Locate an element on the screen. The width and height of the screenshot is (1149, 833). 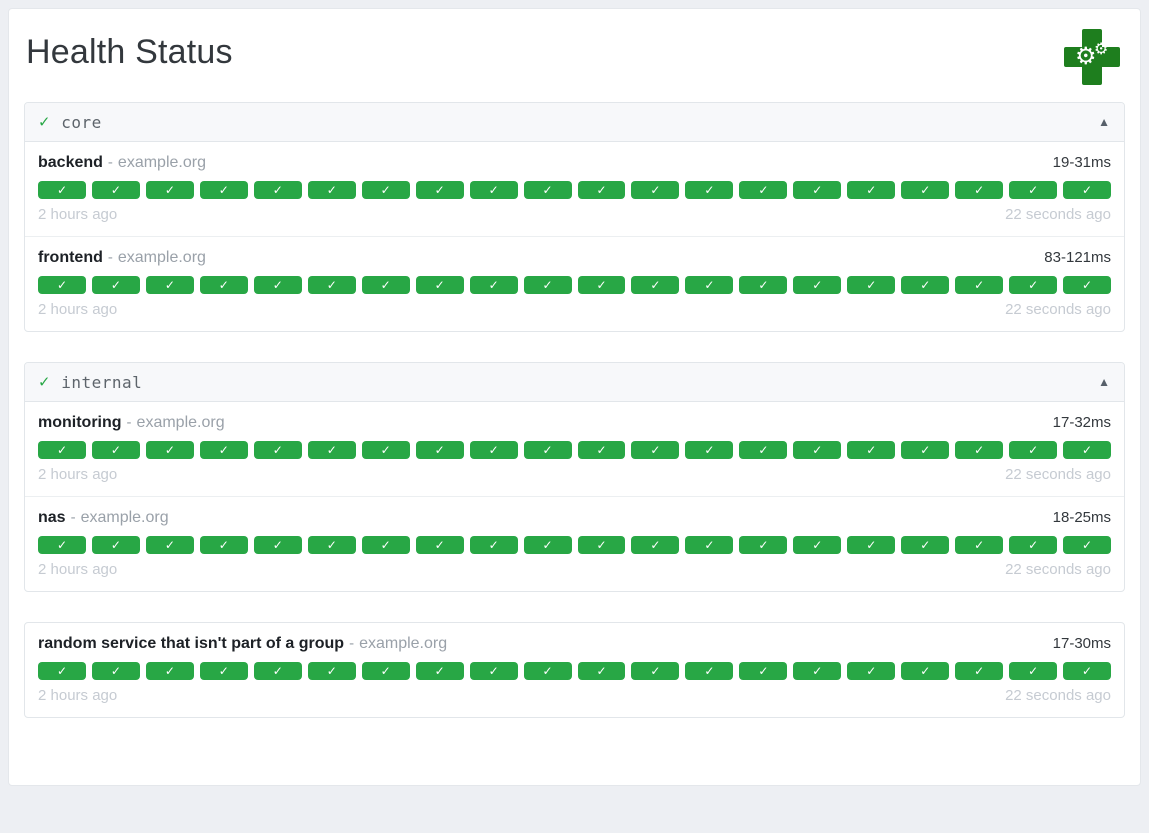
group-header: ✓ internal ▲ is located at coordinates (574, 382).